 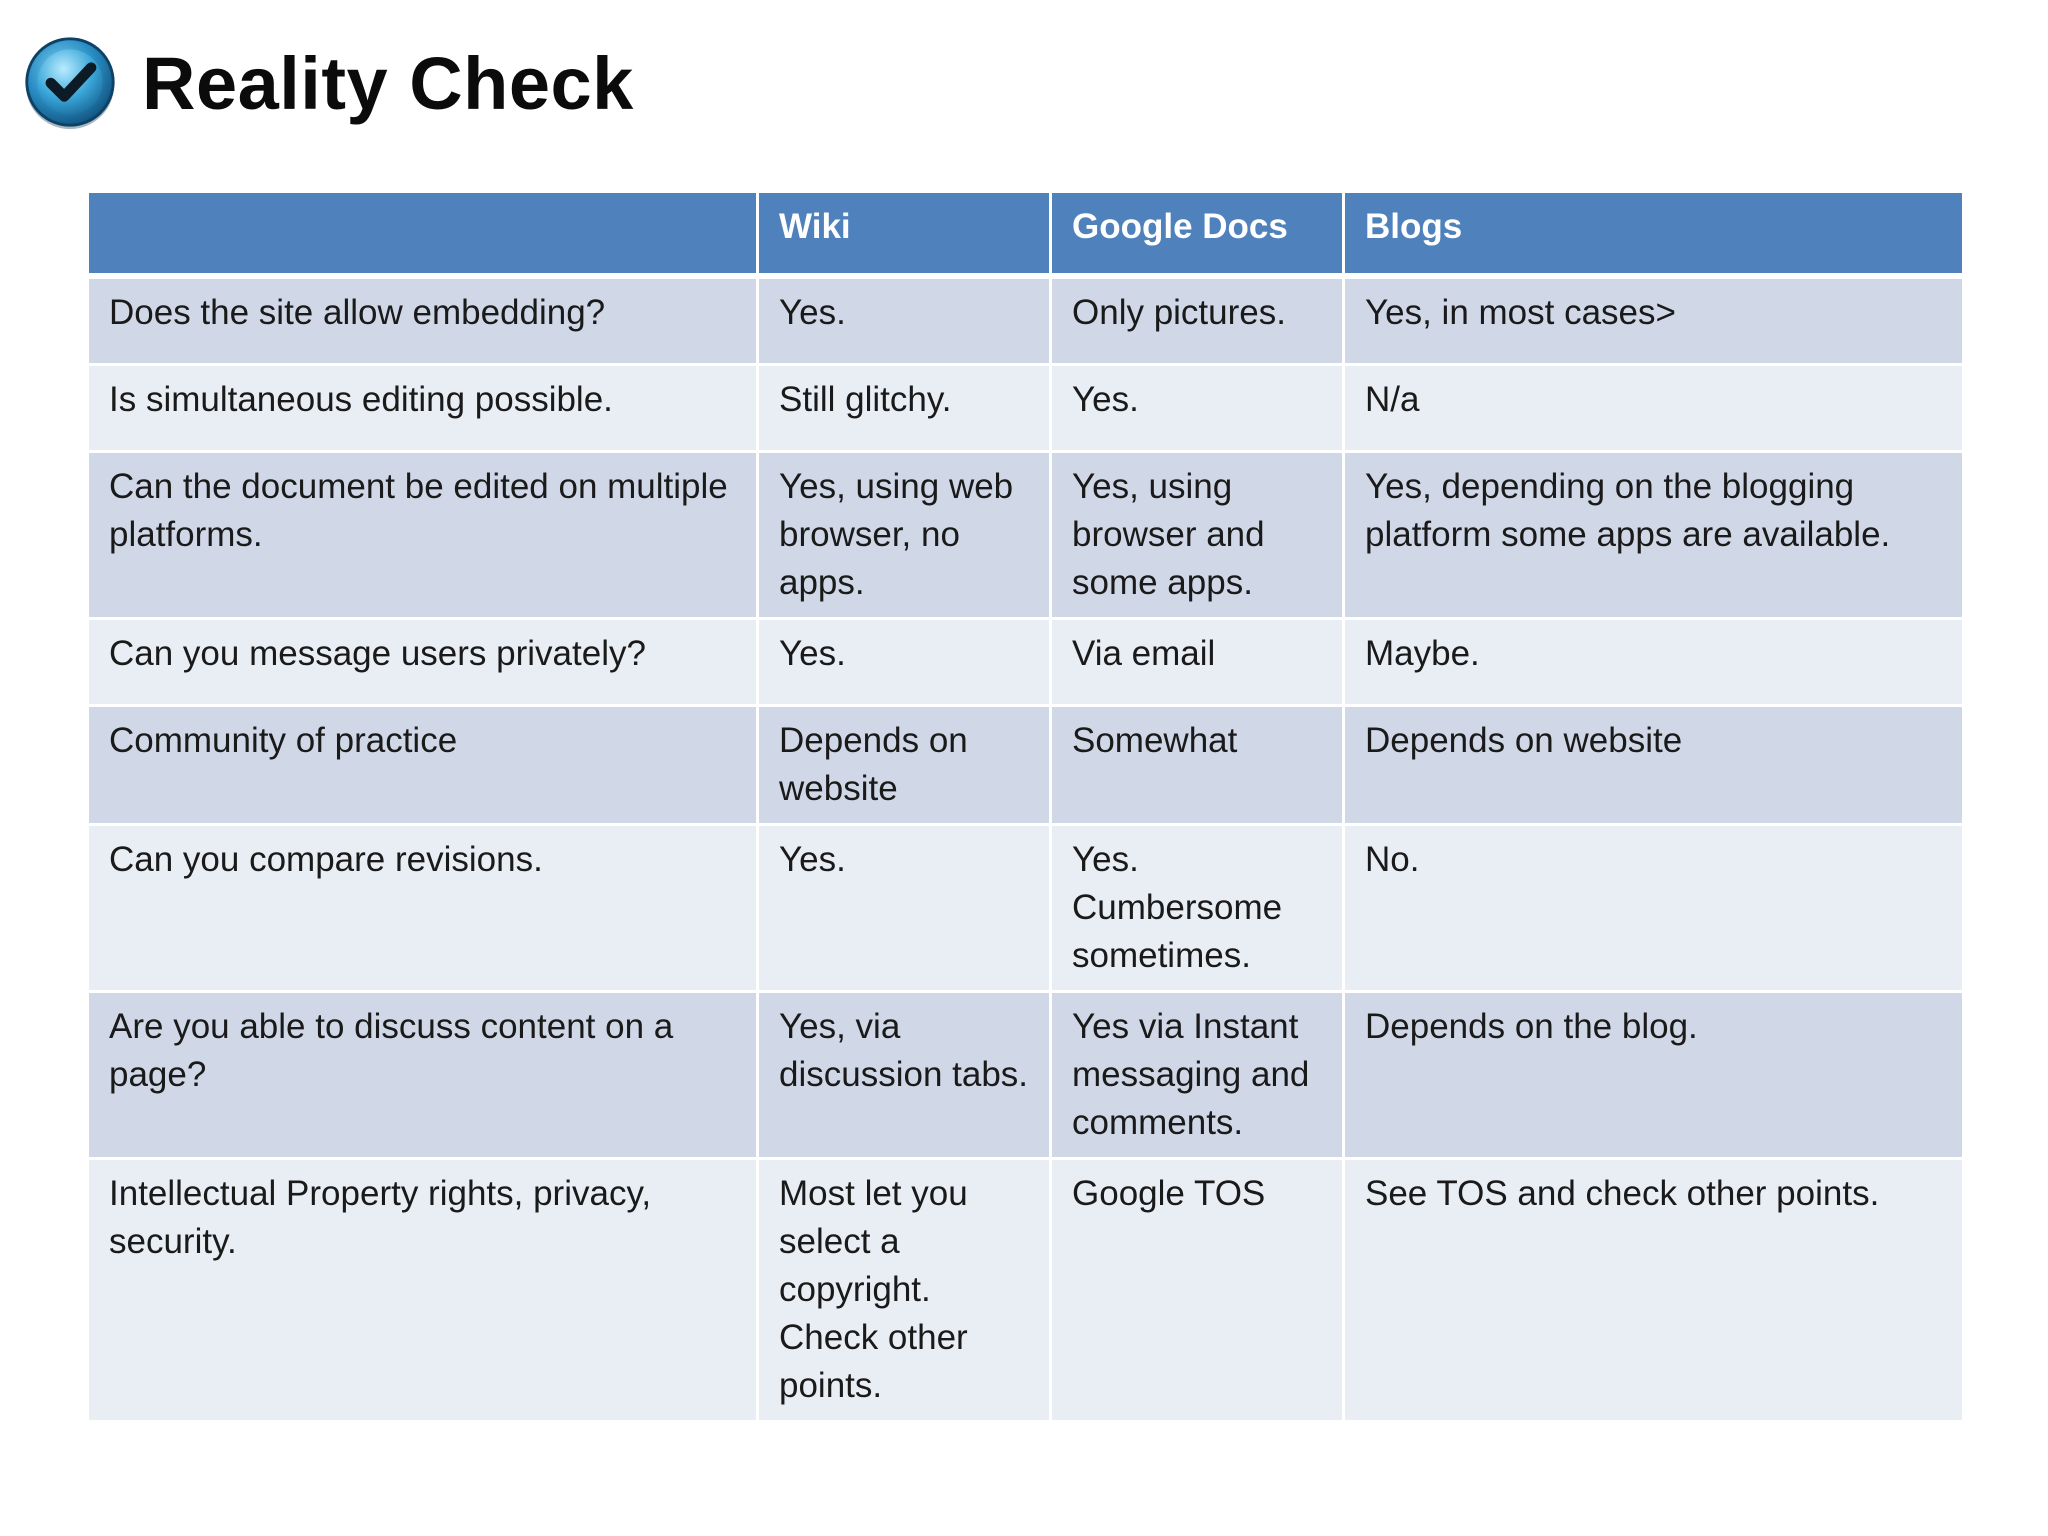 I want to click on table-cell-wiki: Still glitchy., so click(x=904, y=408).